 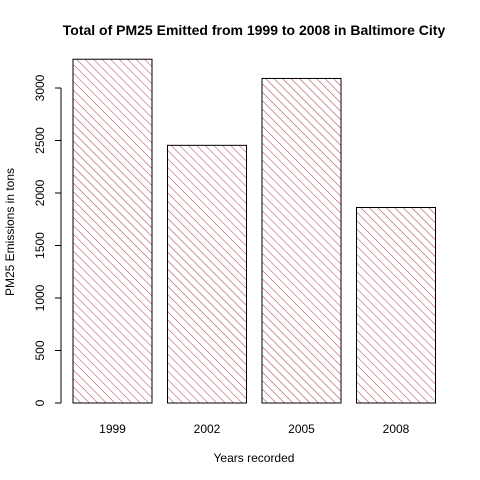 I want to click on x-axis-label: Years recorded, so click(x=254, y=458).